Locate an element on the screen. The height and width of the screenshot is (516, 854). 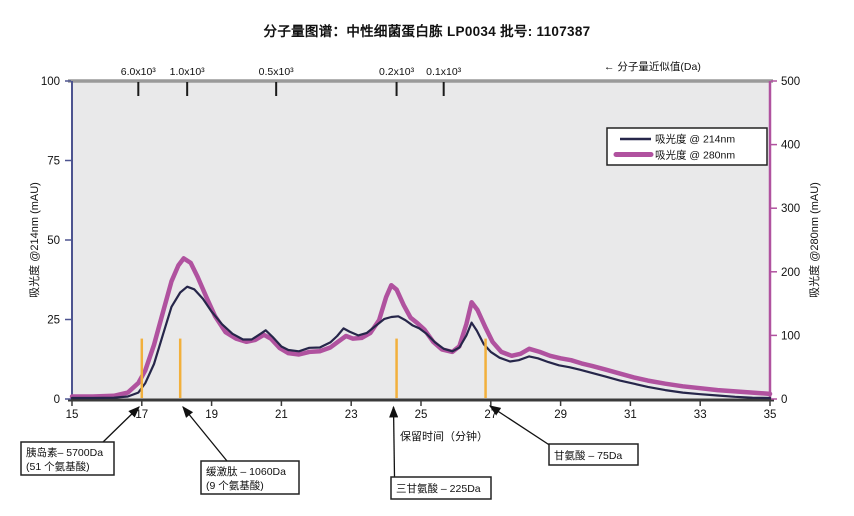
right-tick-label: 200 is located at coordinates (790, 273).